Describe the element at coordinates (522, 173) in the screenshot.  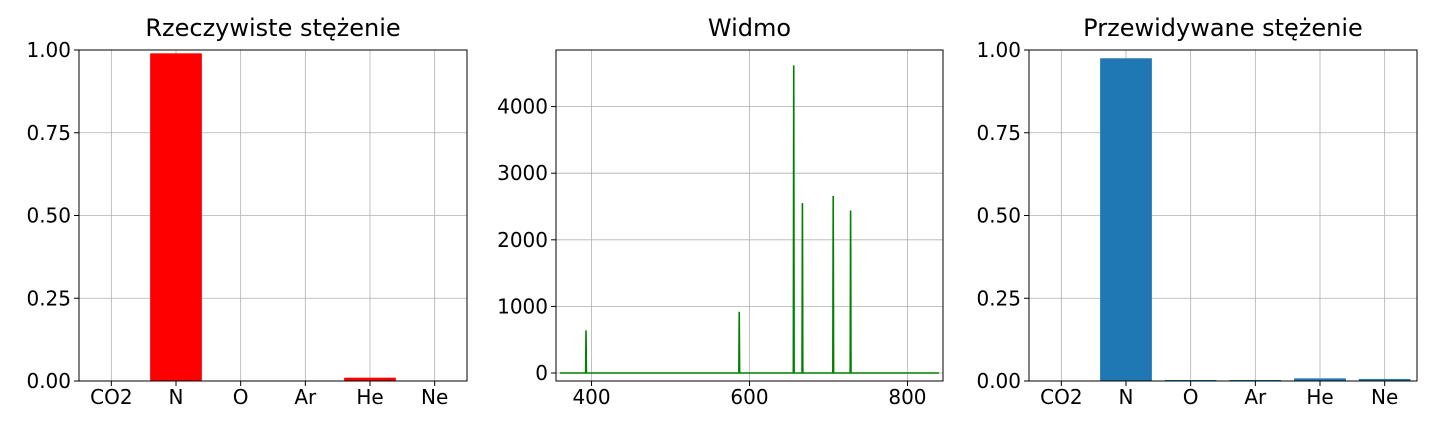
I see `y-tick-label: 3000` at that location.